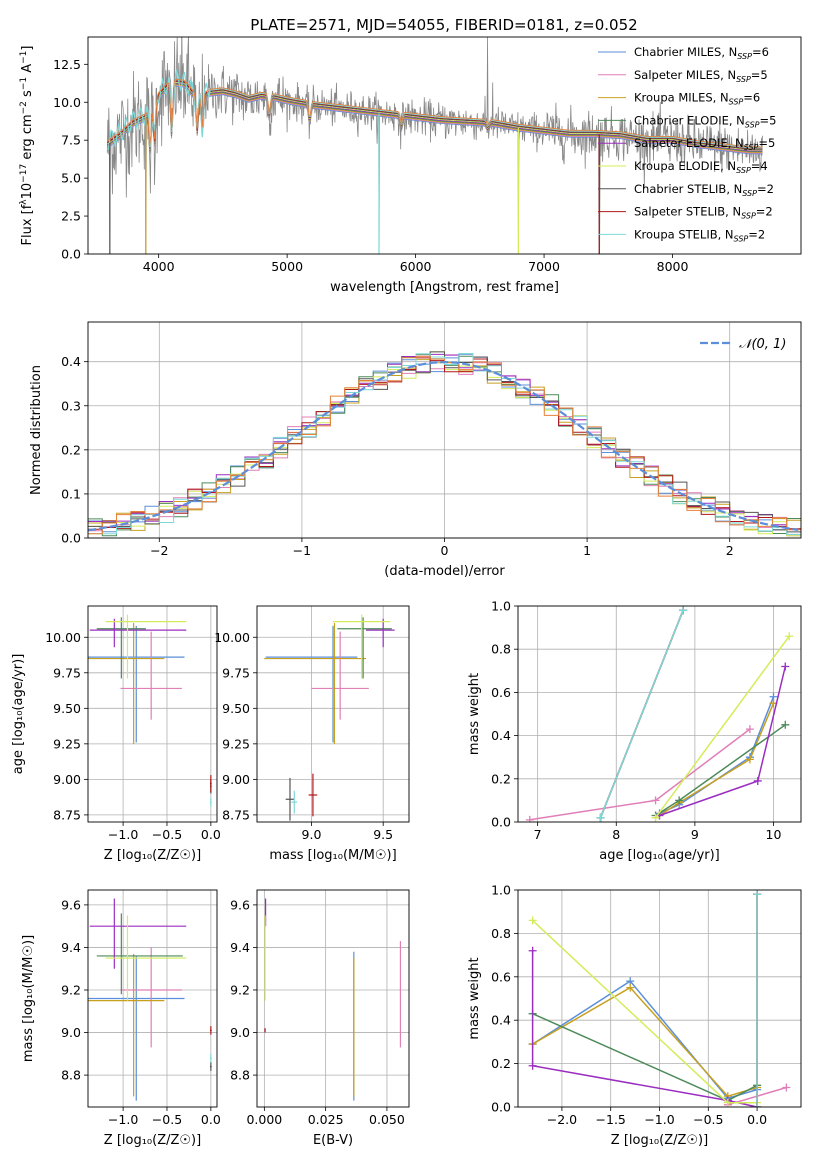 Image resolution: width=819 pixels, height=1174 pixels. Describe the element at coordinates (501, 606) in the screenshot. I see `weight_vs_age-ytick-label: 1.0` at that location.